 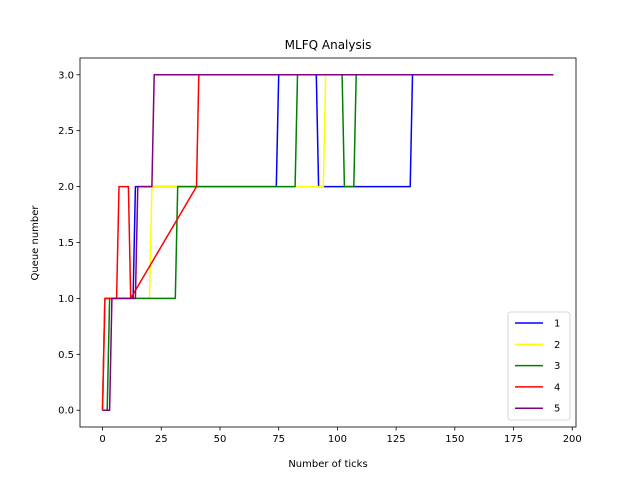 What do you see at coordinates (220, 439) in the screenshot?
I see `x-tick-label: 50` at bounding box center [220, 439].